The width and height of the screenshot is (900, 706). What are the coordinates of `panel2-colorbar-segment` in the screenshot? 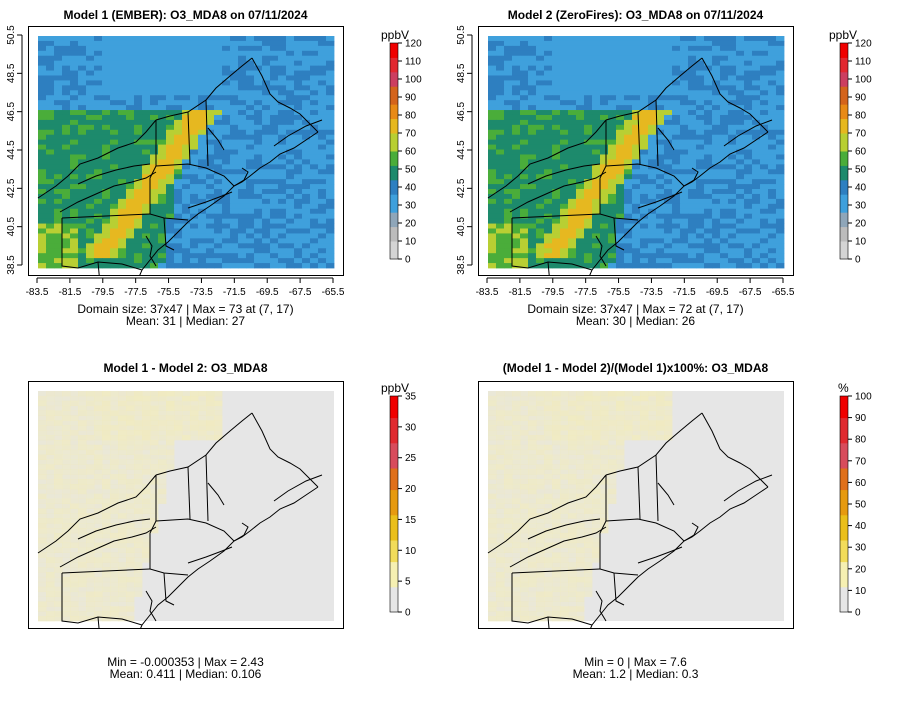 It's located at (844, 91).